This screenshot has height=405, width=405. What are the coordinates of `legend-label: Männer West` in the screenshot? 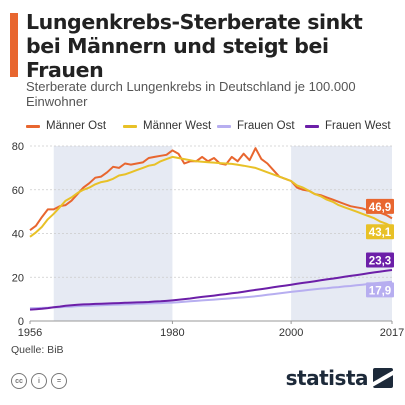 It's located at (177, 126).